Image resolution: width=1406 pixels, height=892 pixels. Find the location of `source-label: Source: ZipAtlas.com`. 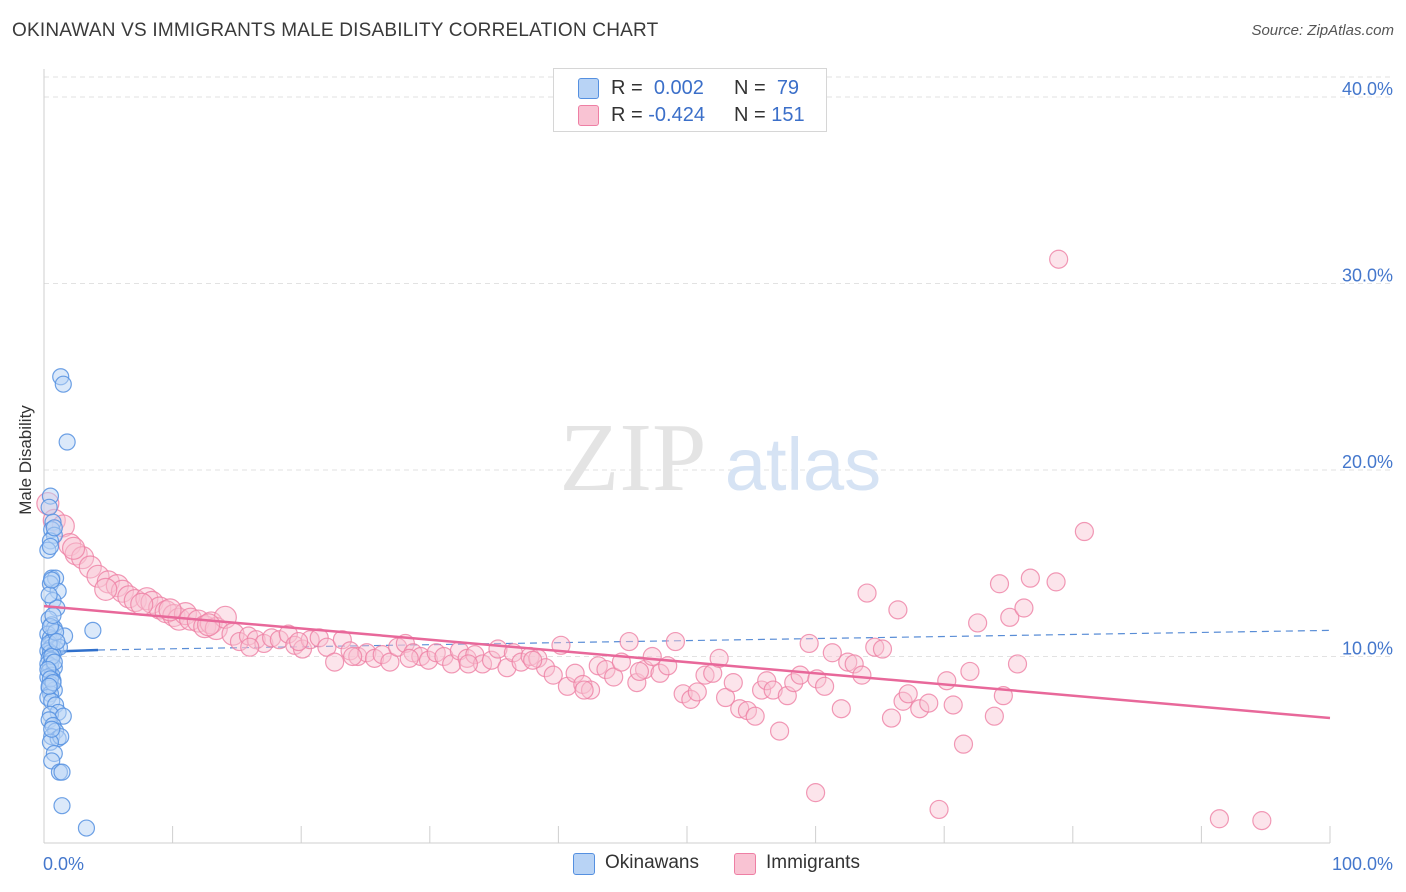

source-label: Source: ZipAtlas.com is located at coordinates (1322, 30).